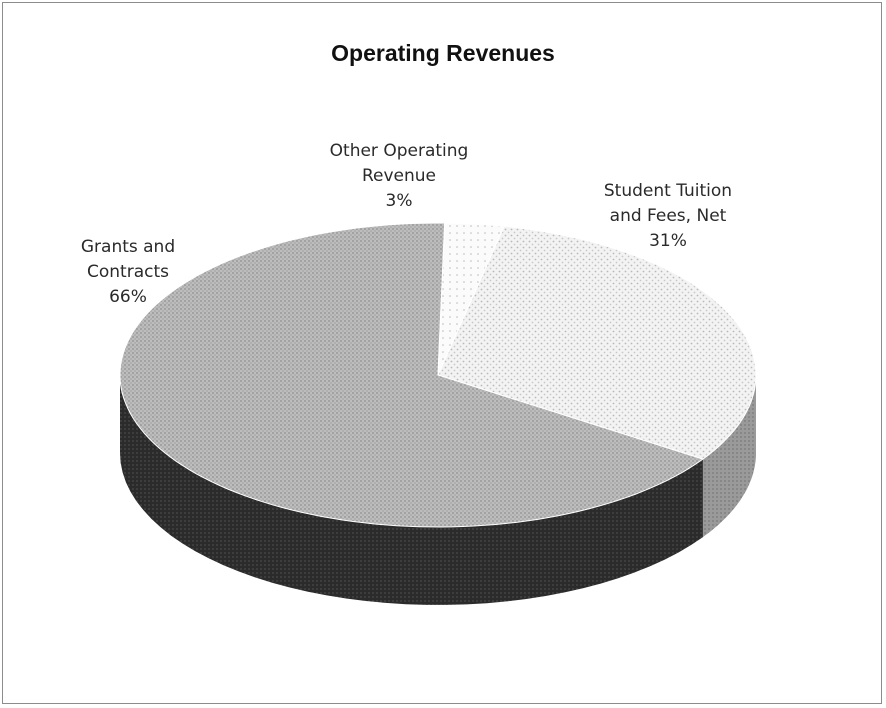 The width and height of the screenshot is (886, 708). Describe the element at coordinates (443, 53) in the screenshot. I see `chart-title: Operating Revenues` at that location.